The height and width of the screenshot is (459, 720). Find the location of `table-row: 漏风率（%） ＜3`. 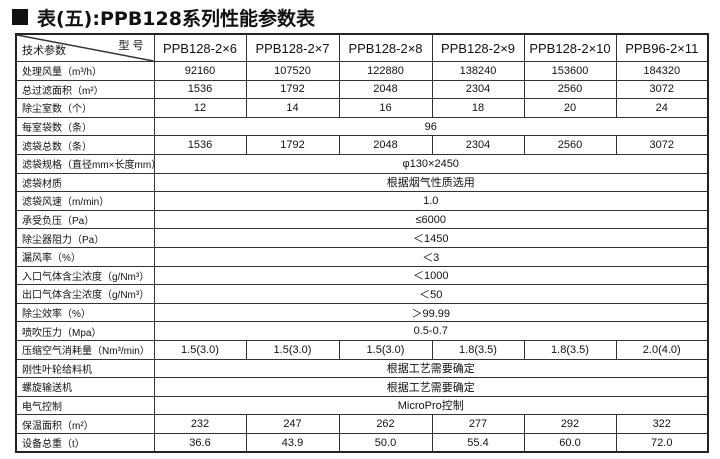

table-row: 漏风率（%） ＜3 is located at coordinates (362, 256).